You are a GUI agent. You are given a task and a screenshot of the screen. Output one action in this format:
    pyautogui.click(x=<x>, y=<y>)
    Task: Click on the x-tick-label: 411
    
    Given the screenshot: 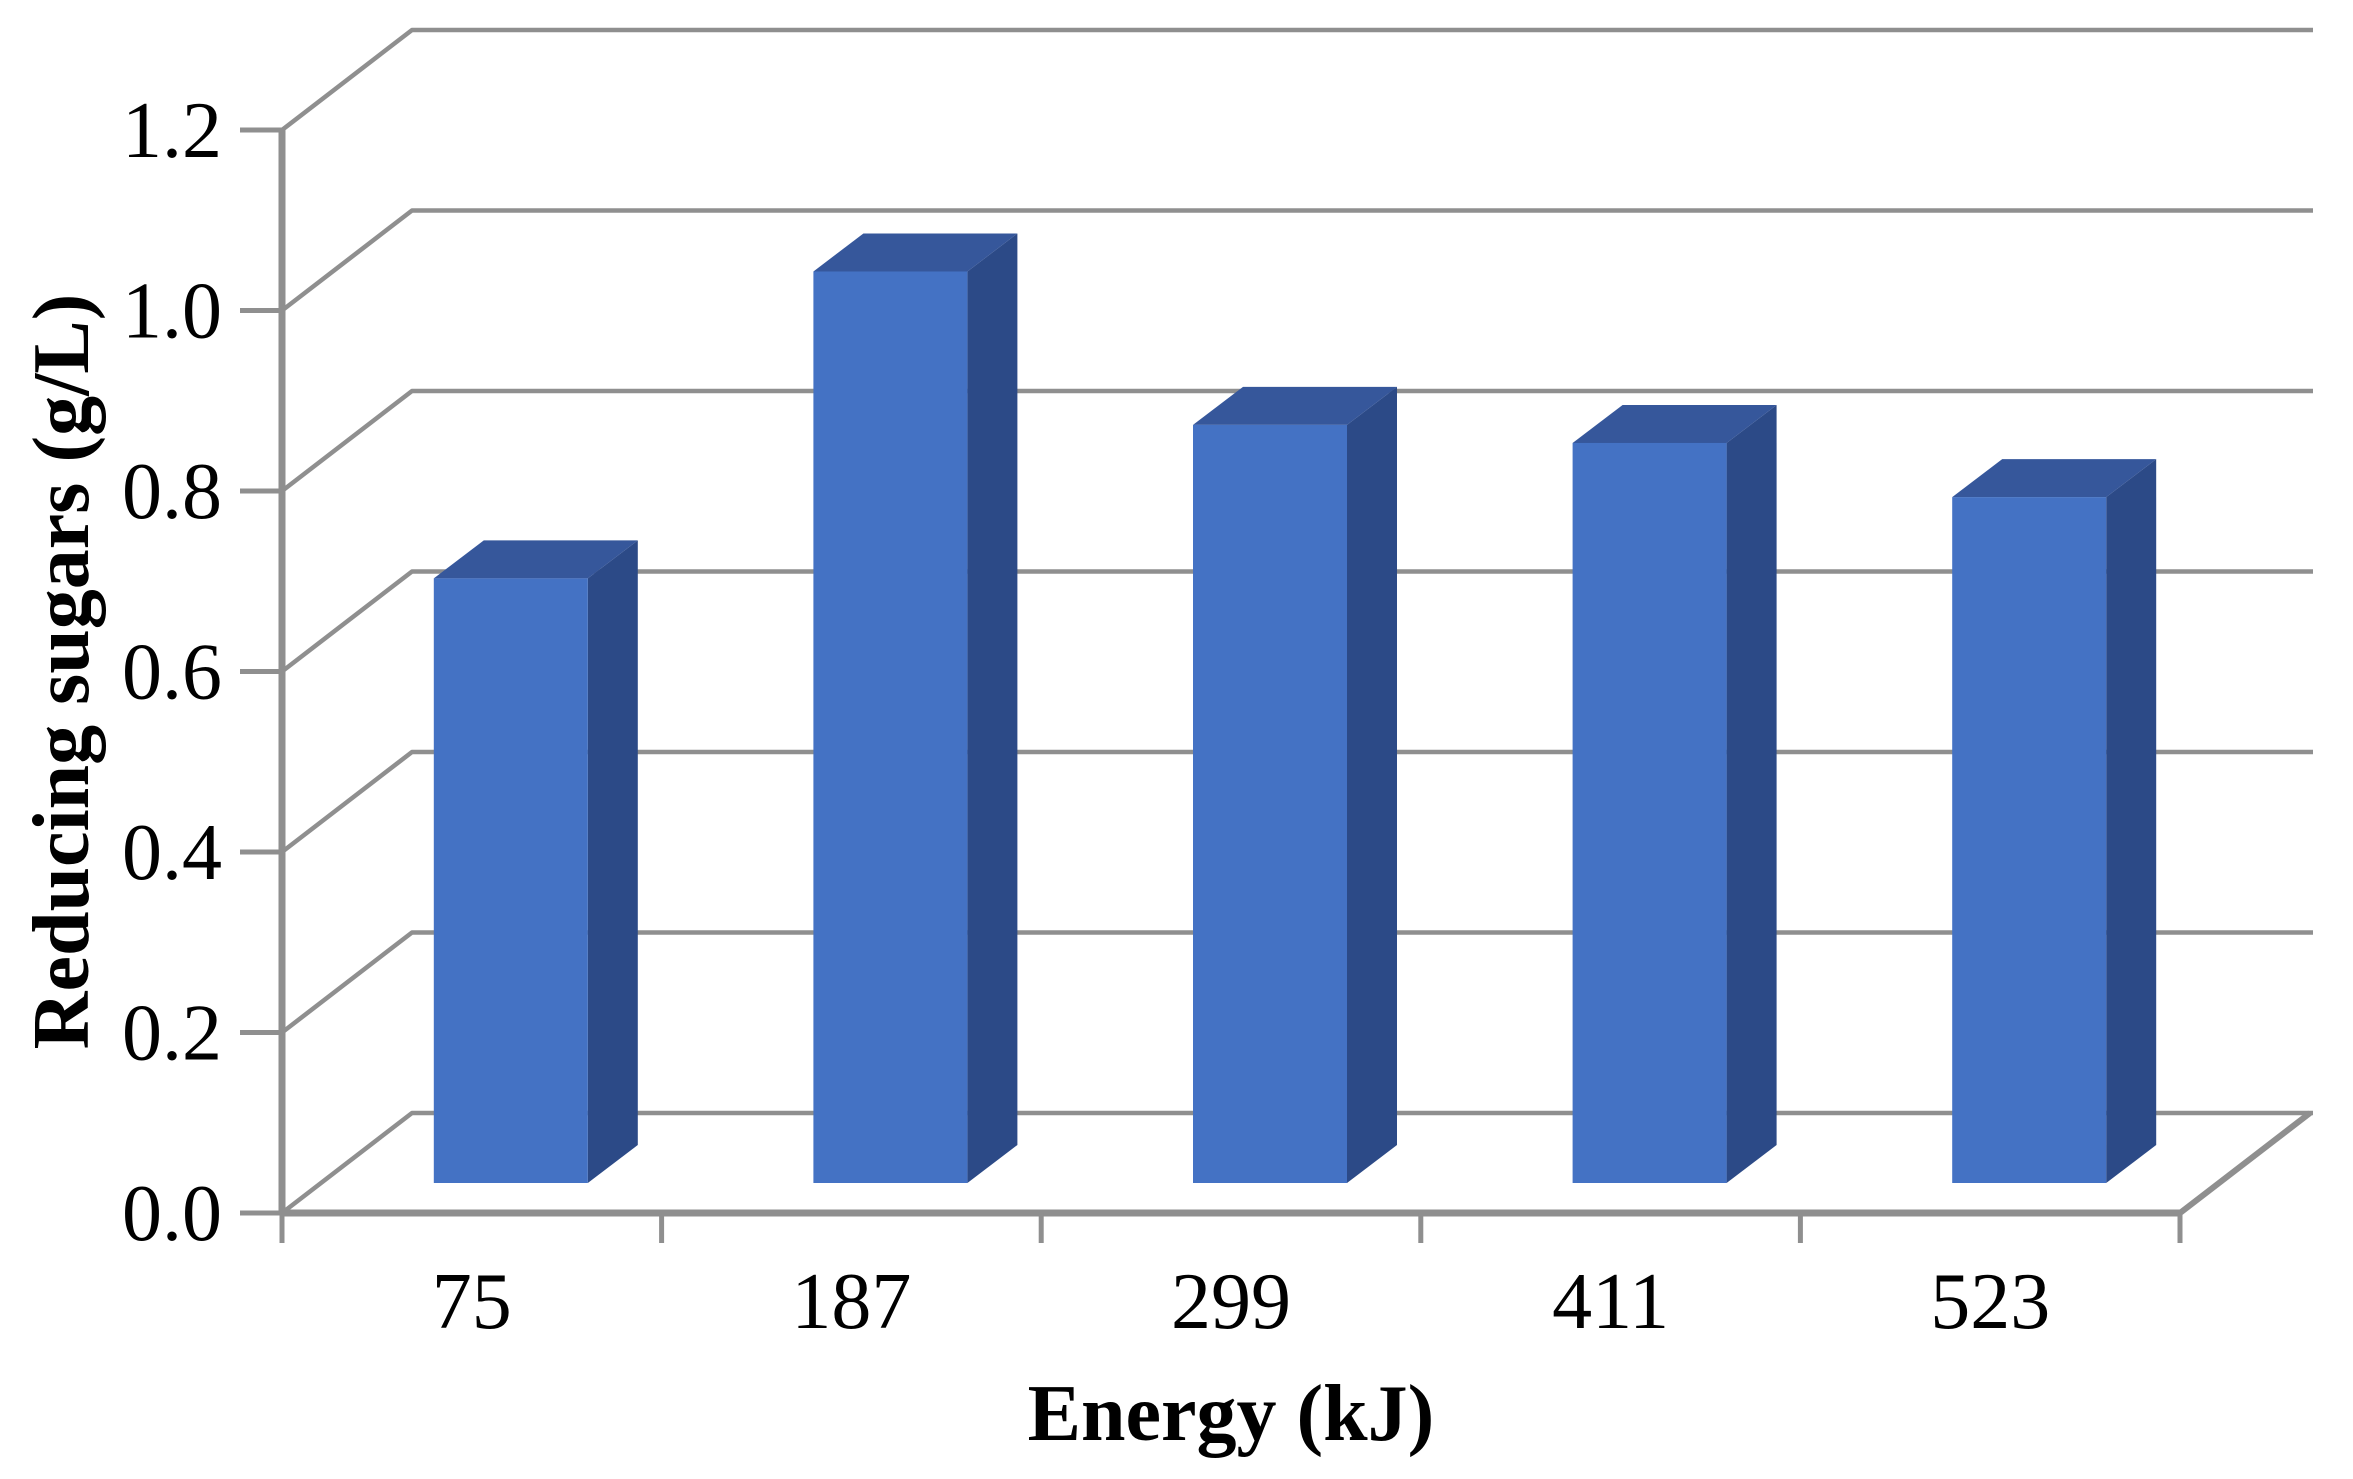 What is the action you would take?
    pyautogui.click(x=1610, y=1302)
    